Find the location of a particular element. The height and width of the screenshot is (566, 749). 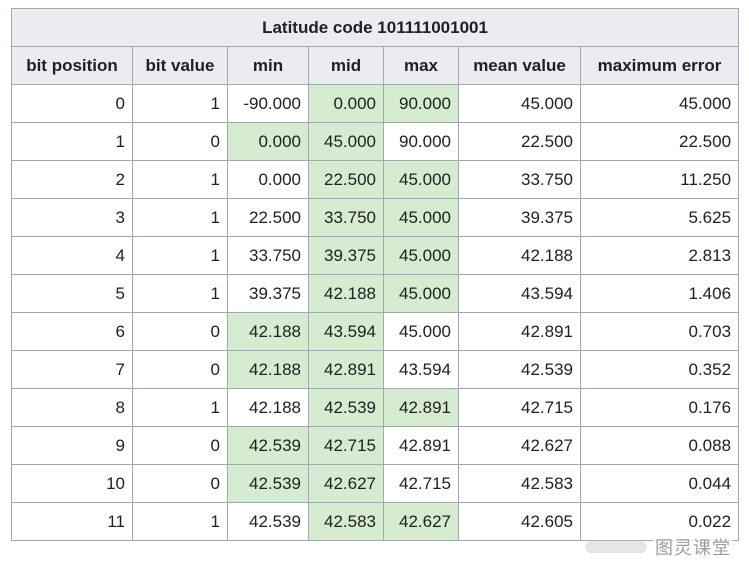

cell-bit-position: 4 is located at coordinates (72, 255).